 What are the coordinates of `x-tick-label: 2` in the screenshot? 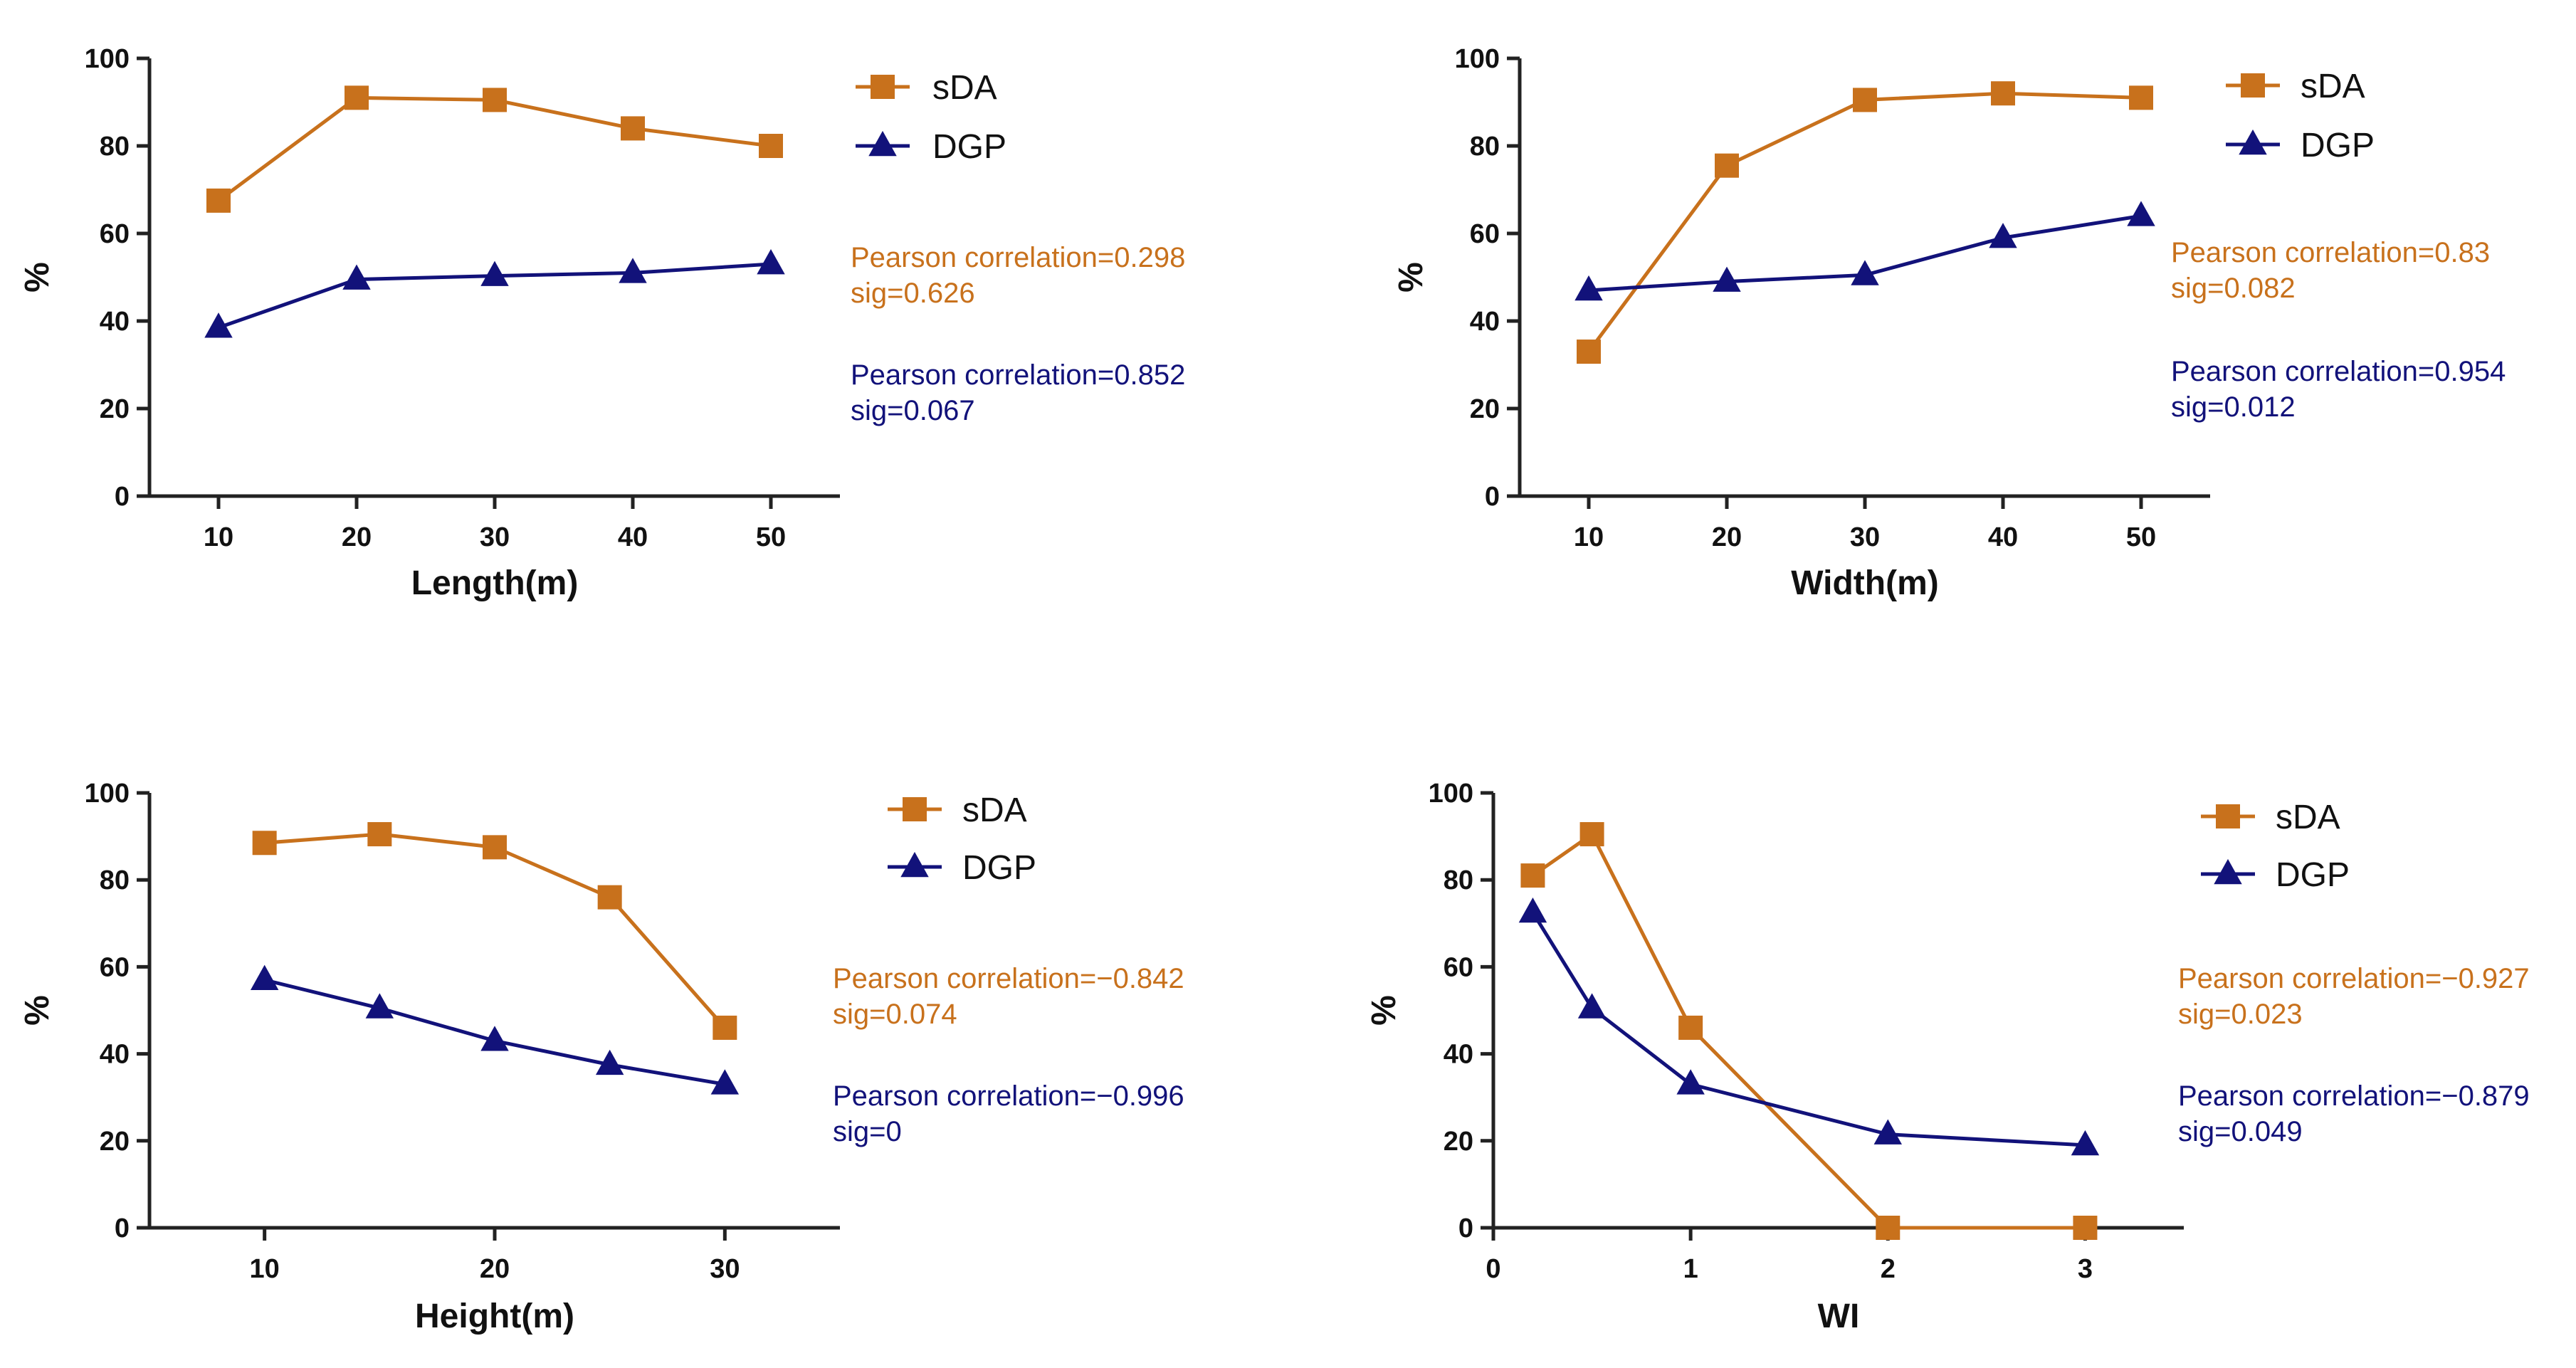 It's located at (1888, 1269).